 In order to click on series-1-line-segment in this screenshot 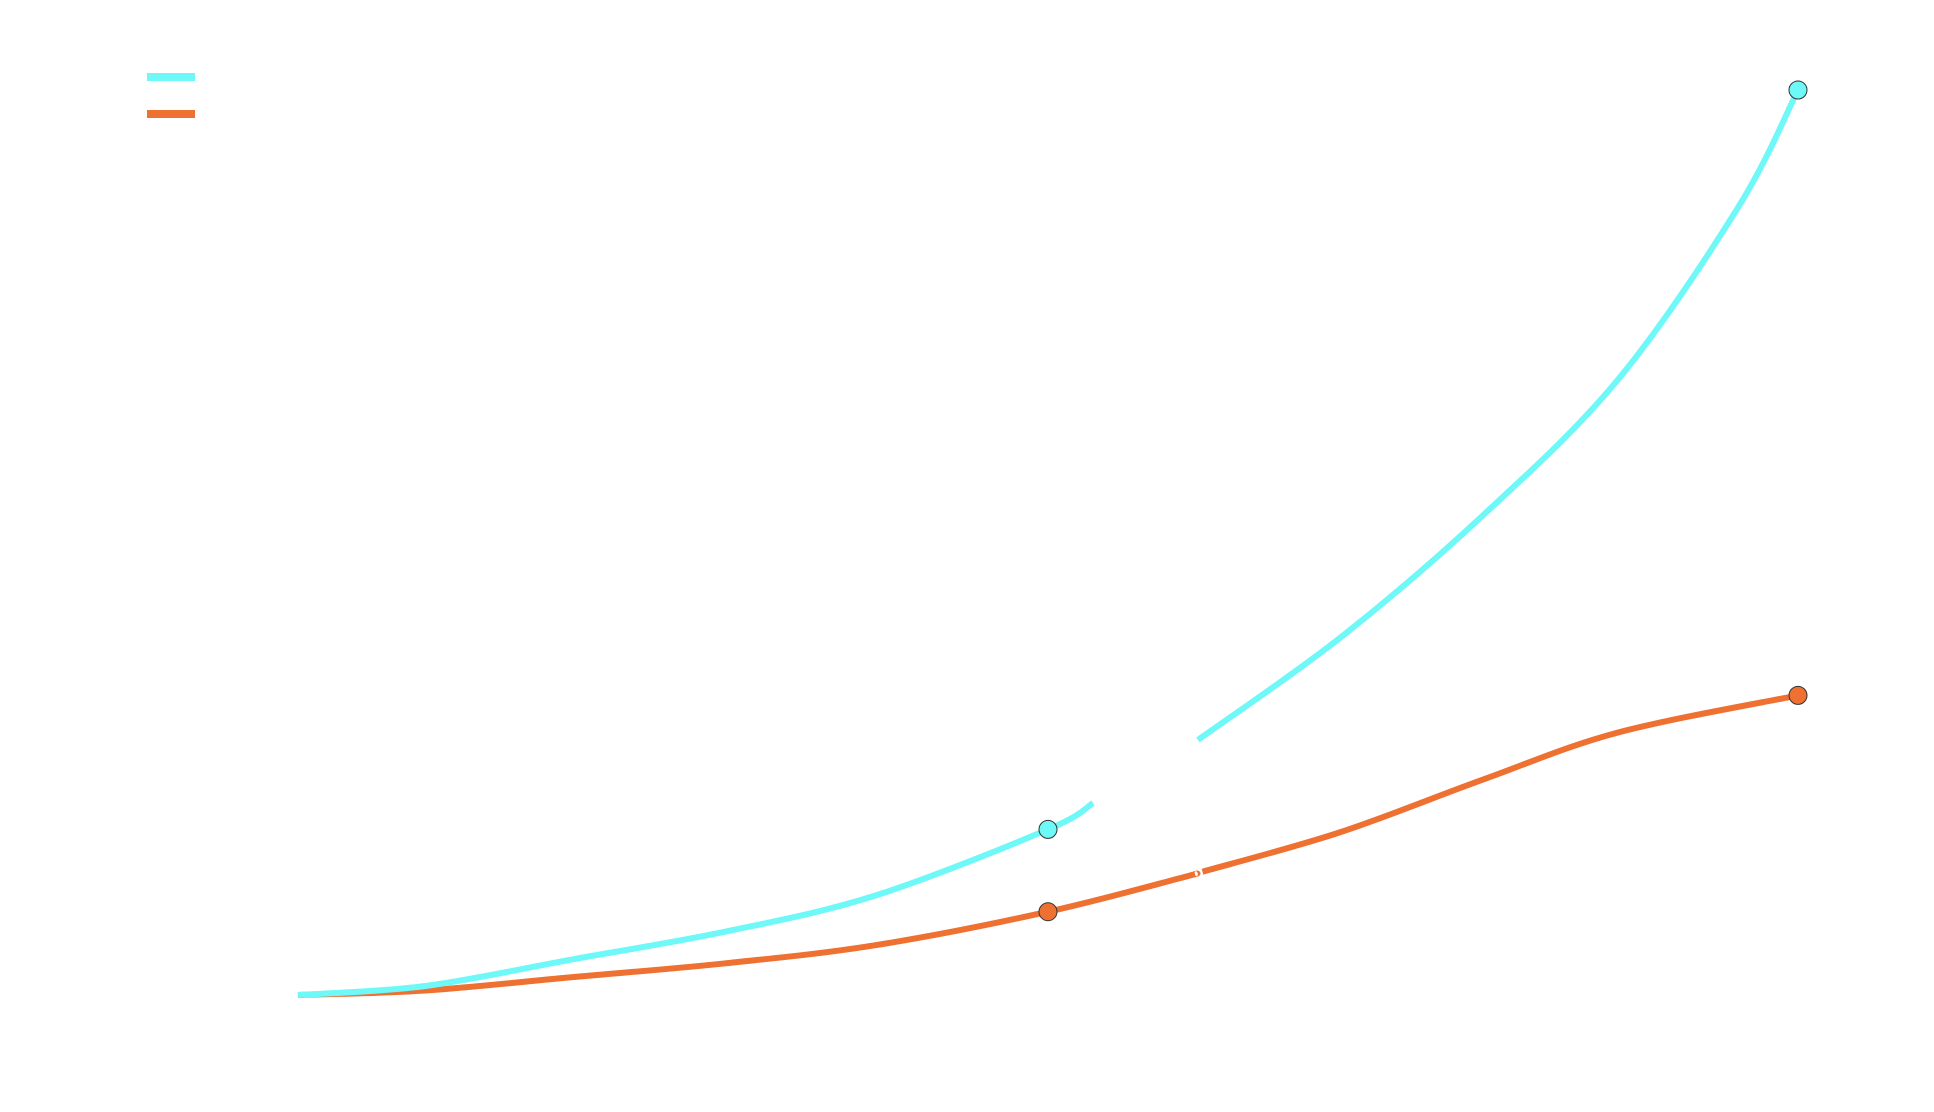, I will do `click(696, 899)`.